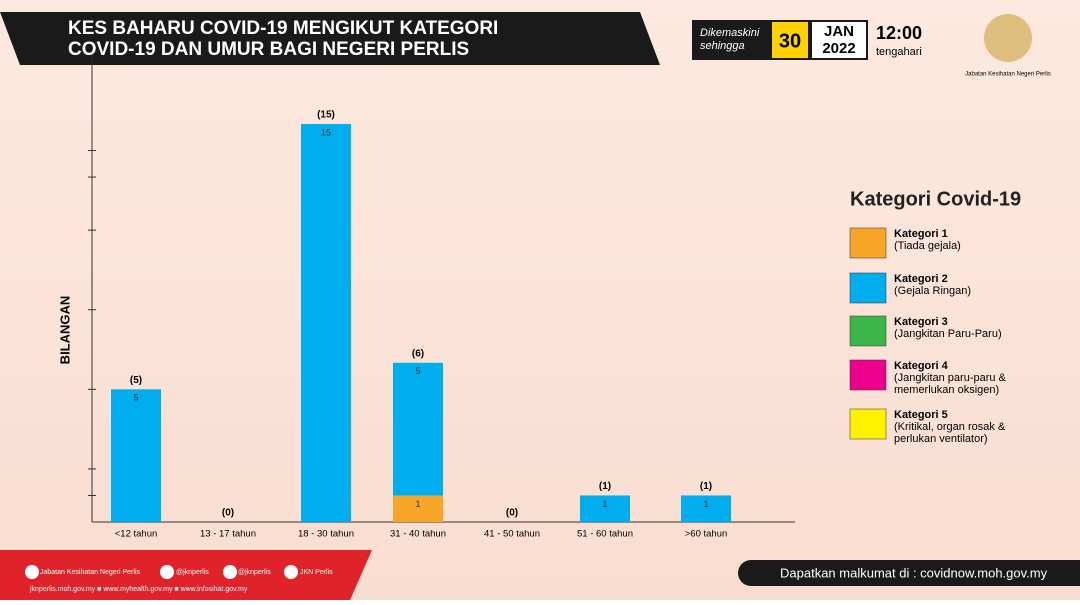 The image size is (1080, 605). Describe the element at coordinates (418, 534) in the screenshot. I see `x-tick-label: 31 - 40 tahun` at that location.